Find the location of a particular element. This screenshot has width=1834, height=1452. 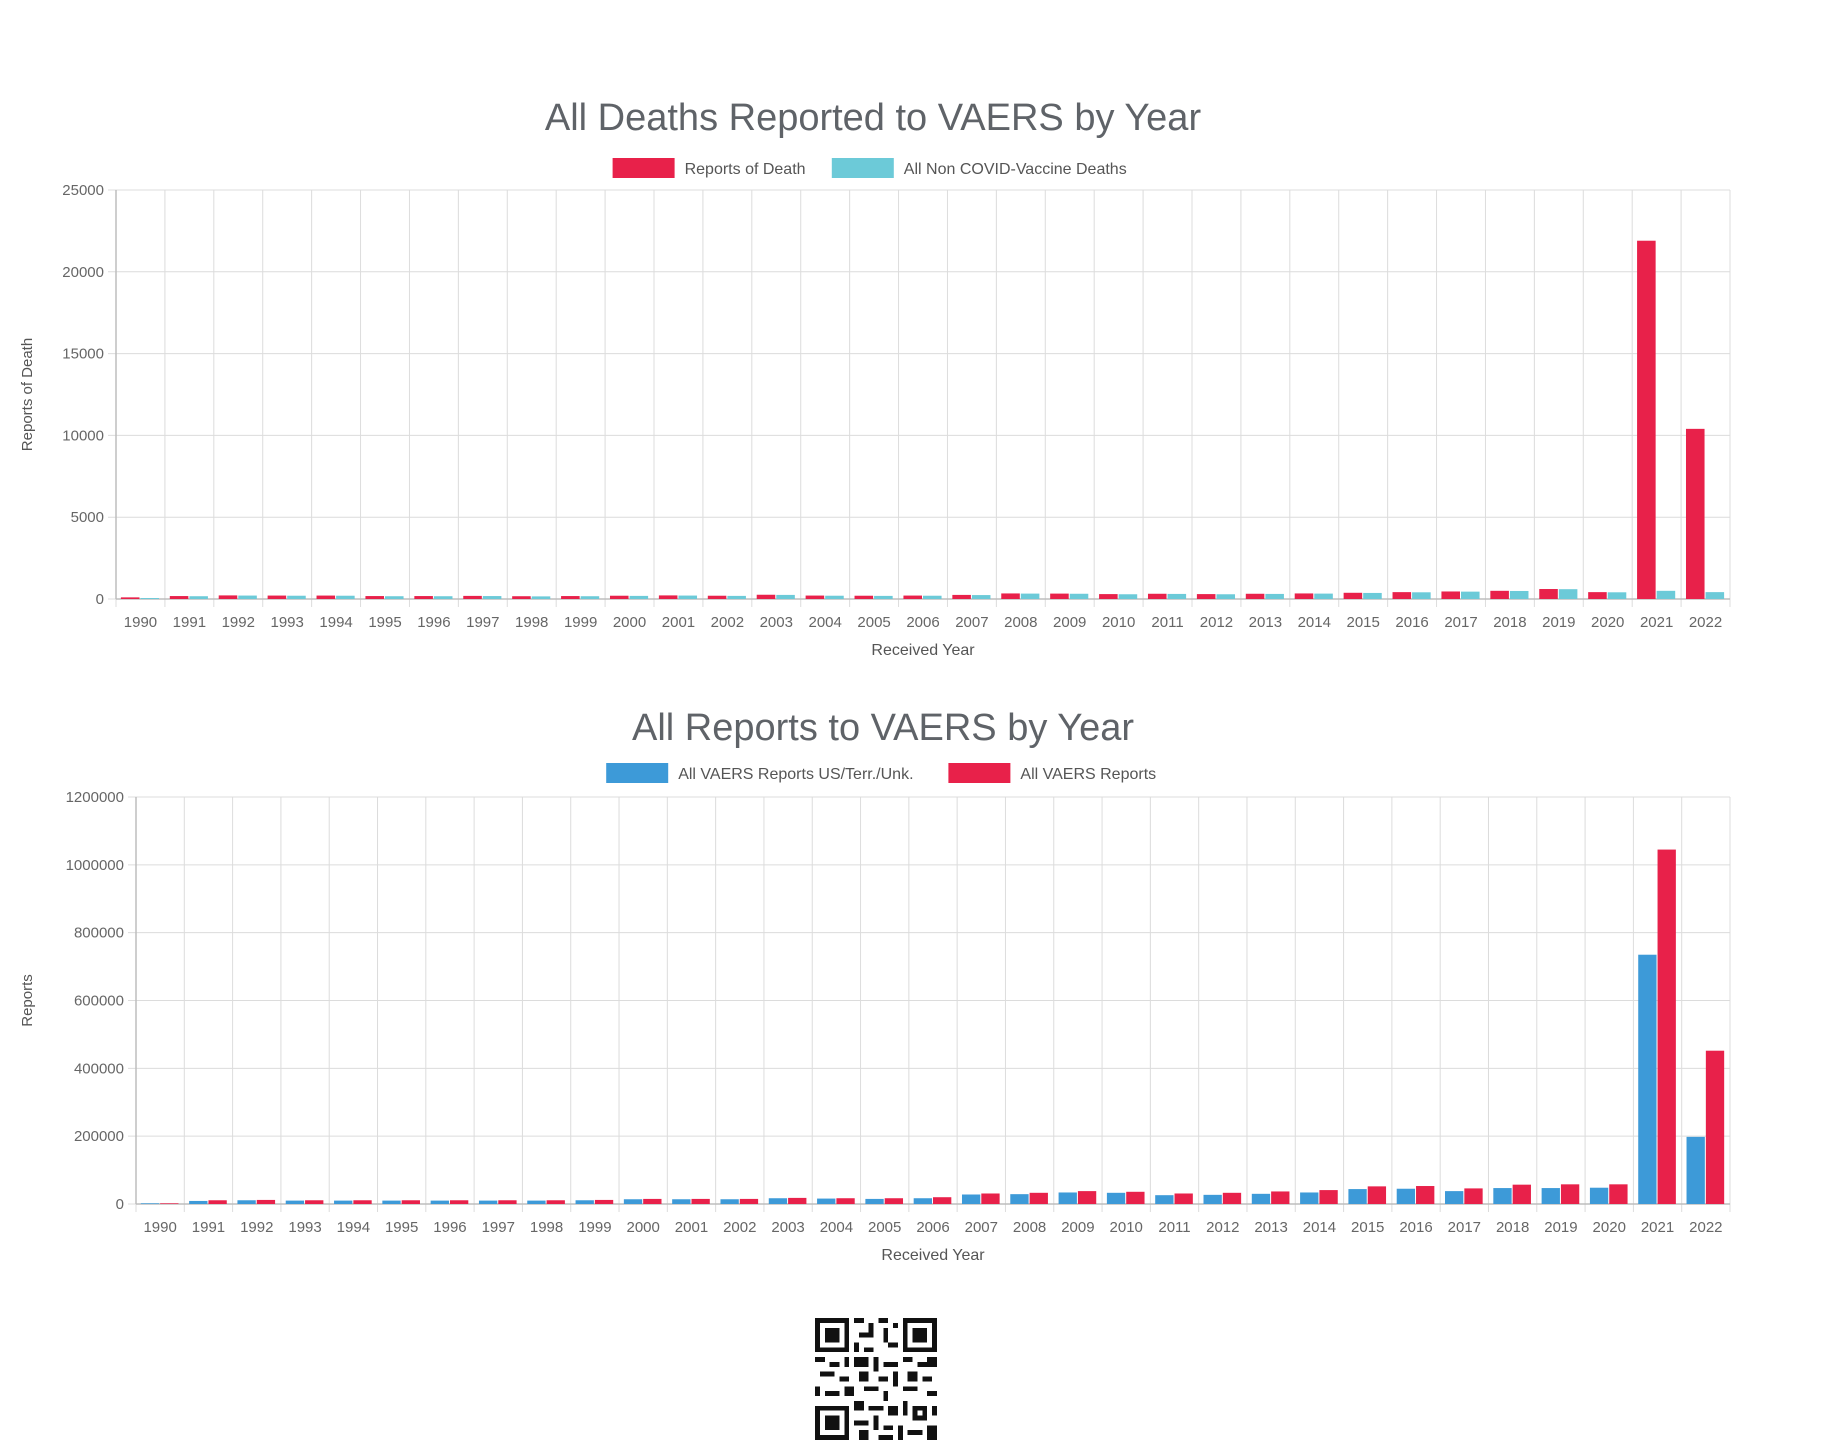

y-tick-label: 200000 is located at coordinates (99, 1136).